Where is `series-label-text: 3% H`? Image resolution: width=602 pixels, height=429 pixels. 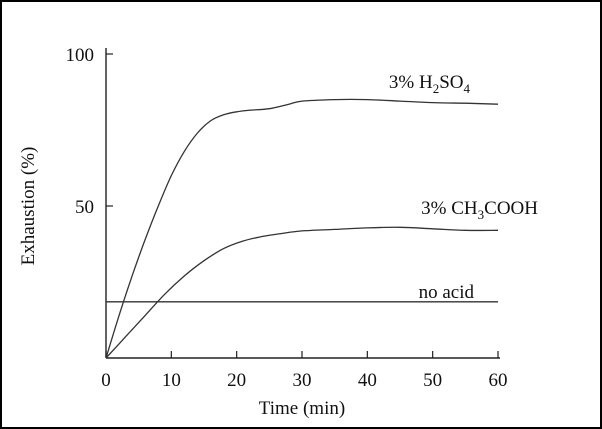 series-label-text: 3% H is located at coordinates (411, 82).